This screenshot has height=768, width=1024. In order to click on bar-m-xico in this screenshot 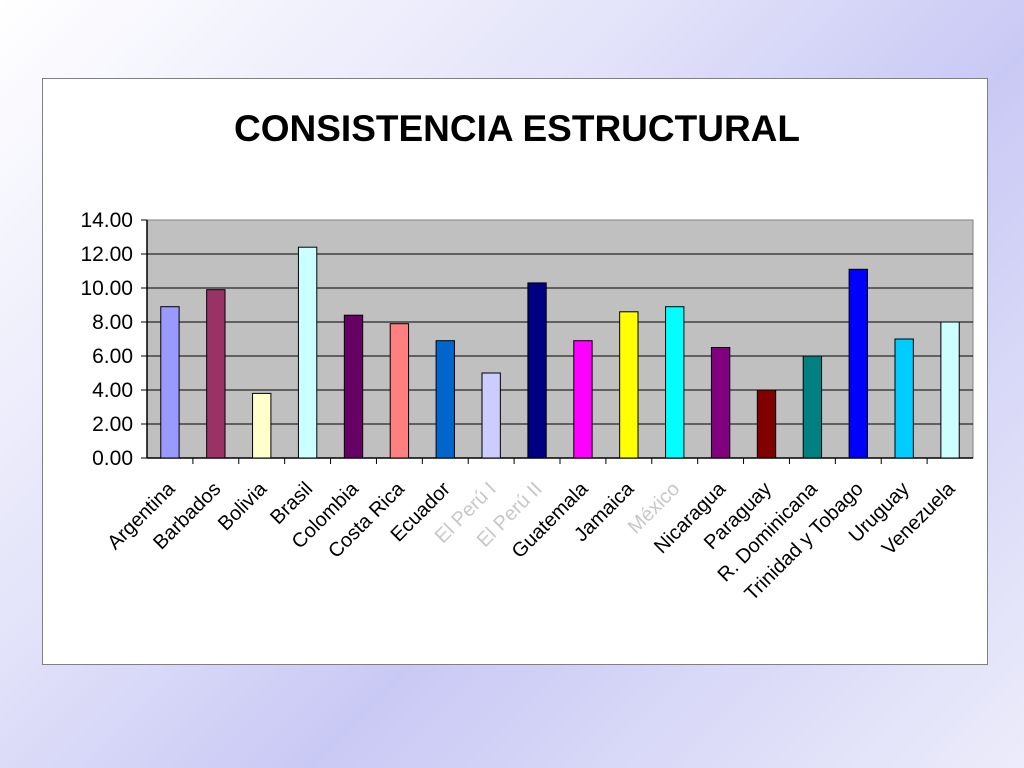, I will do `click(675, 382)`.